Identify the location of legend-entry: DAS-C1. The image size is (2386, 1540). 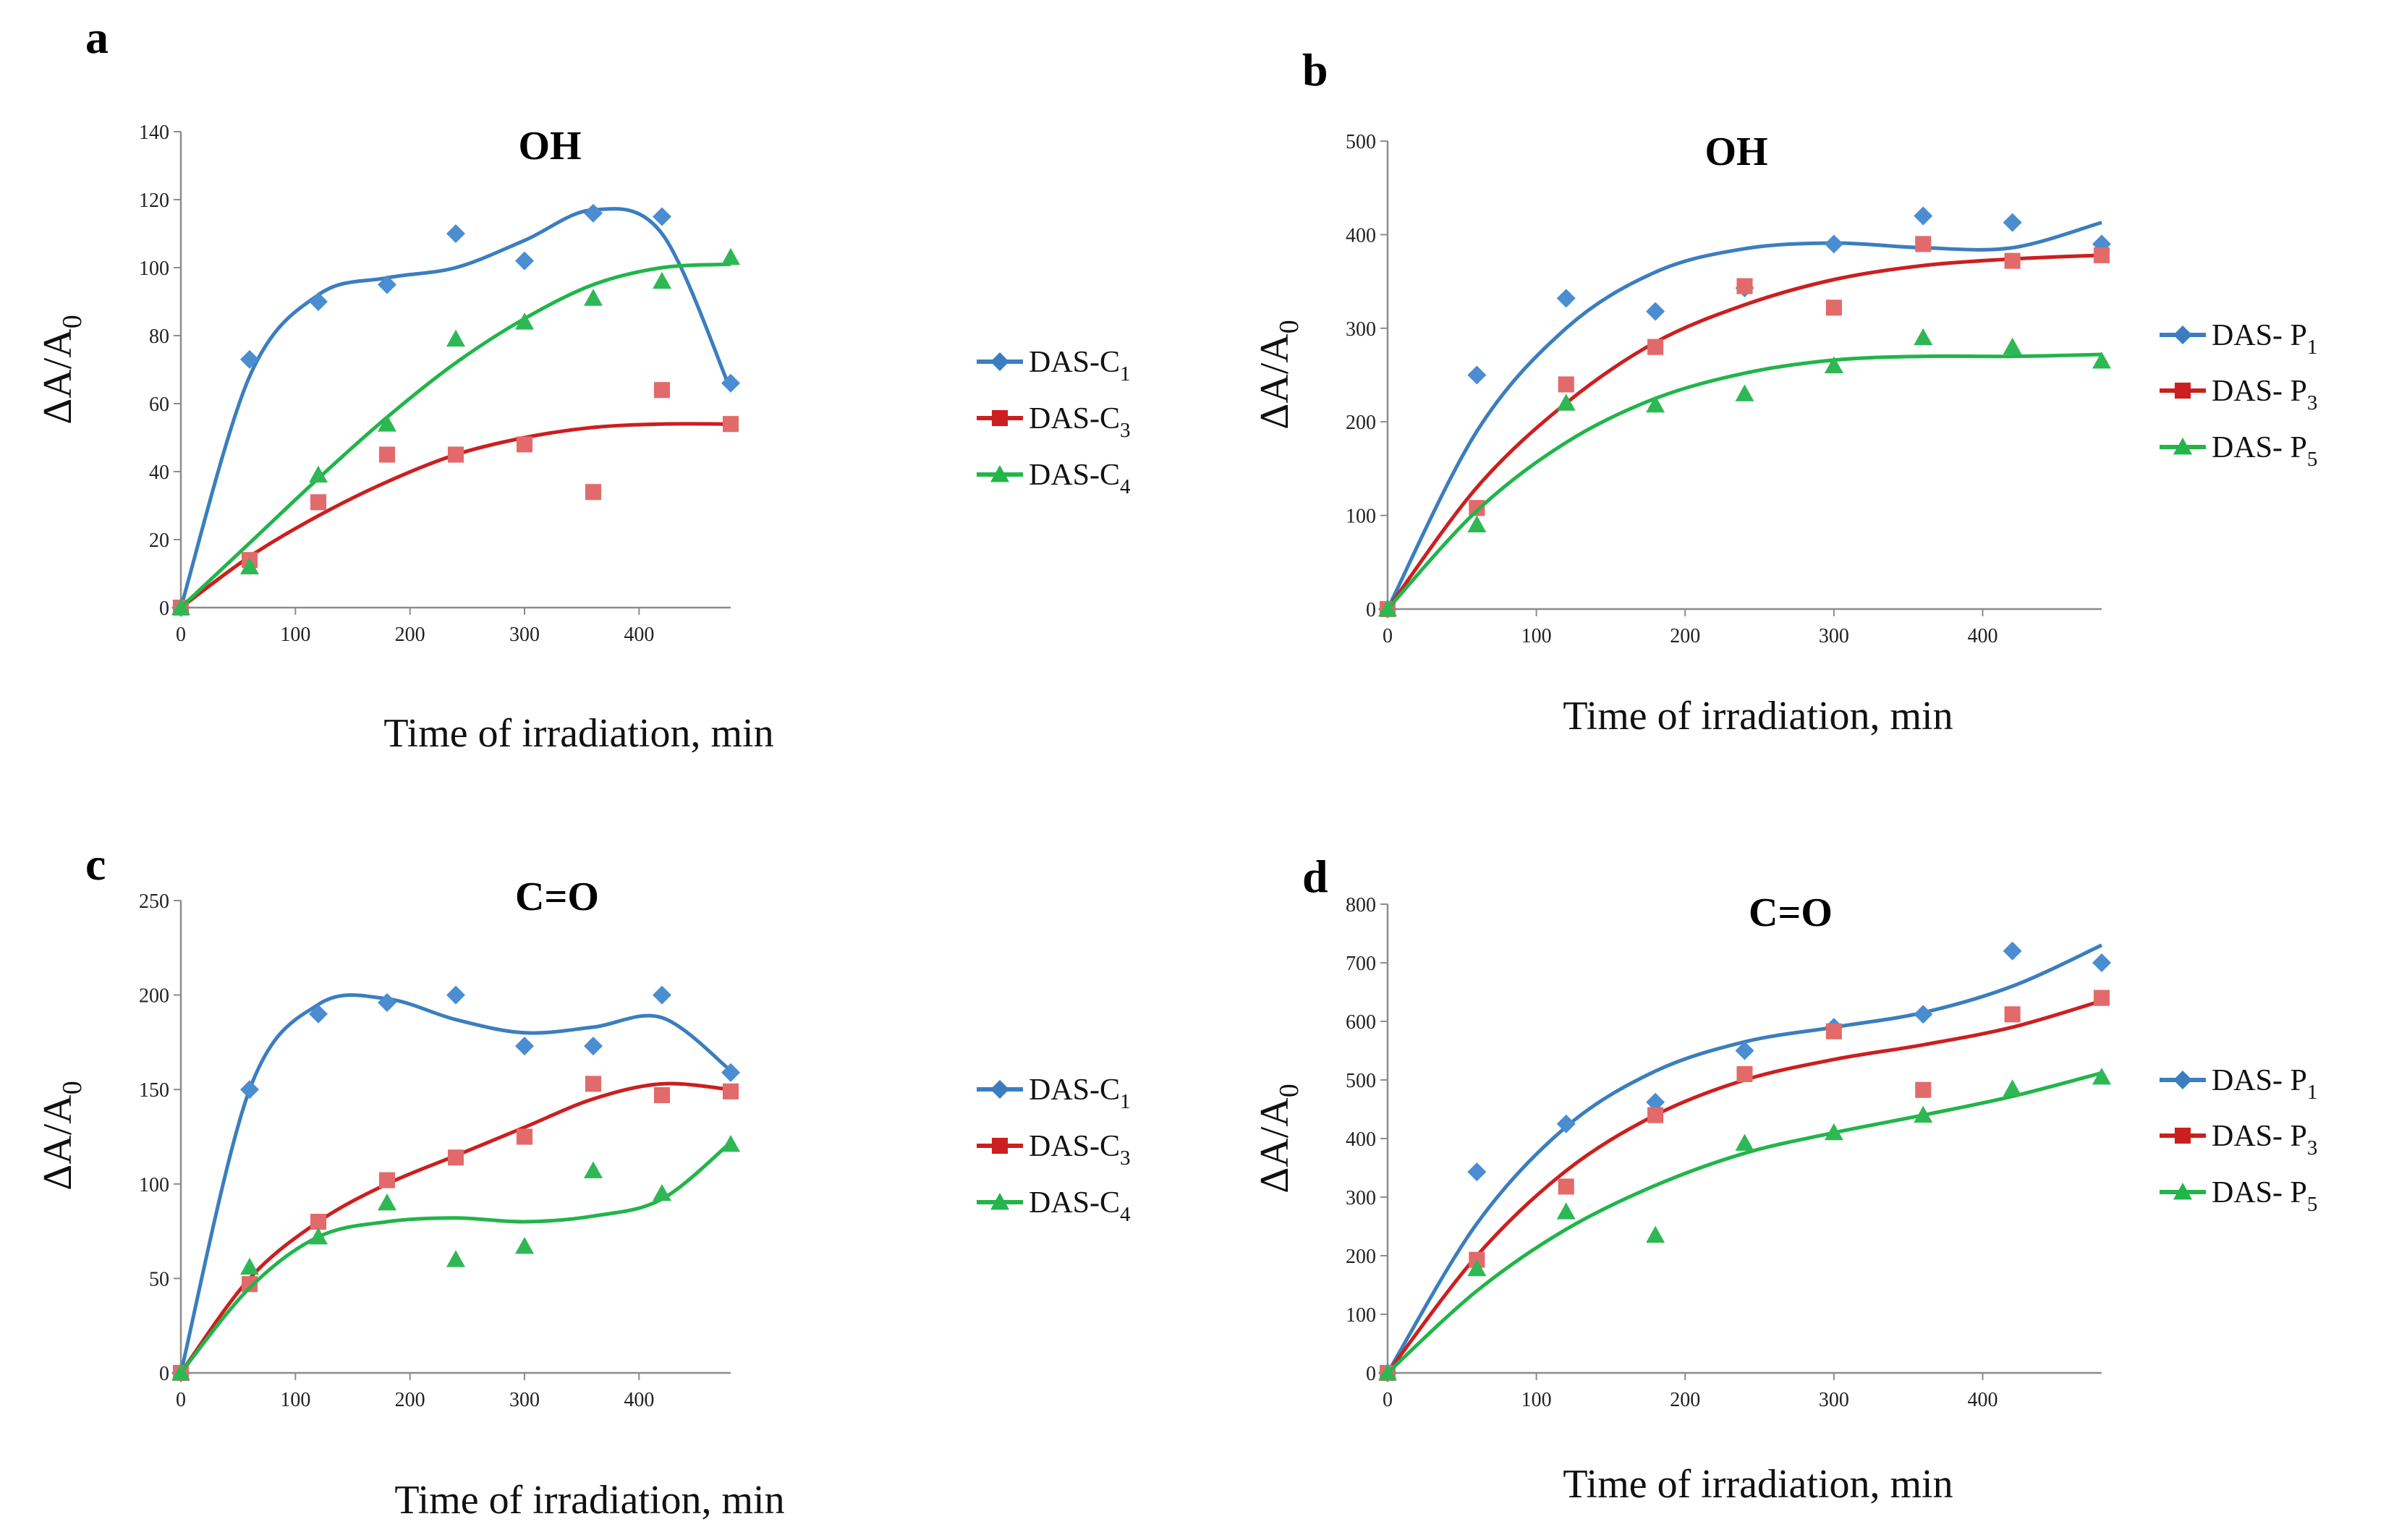
(1054, 1093).